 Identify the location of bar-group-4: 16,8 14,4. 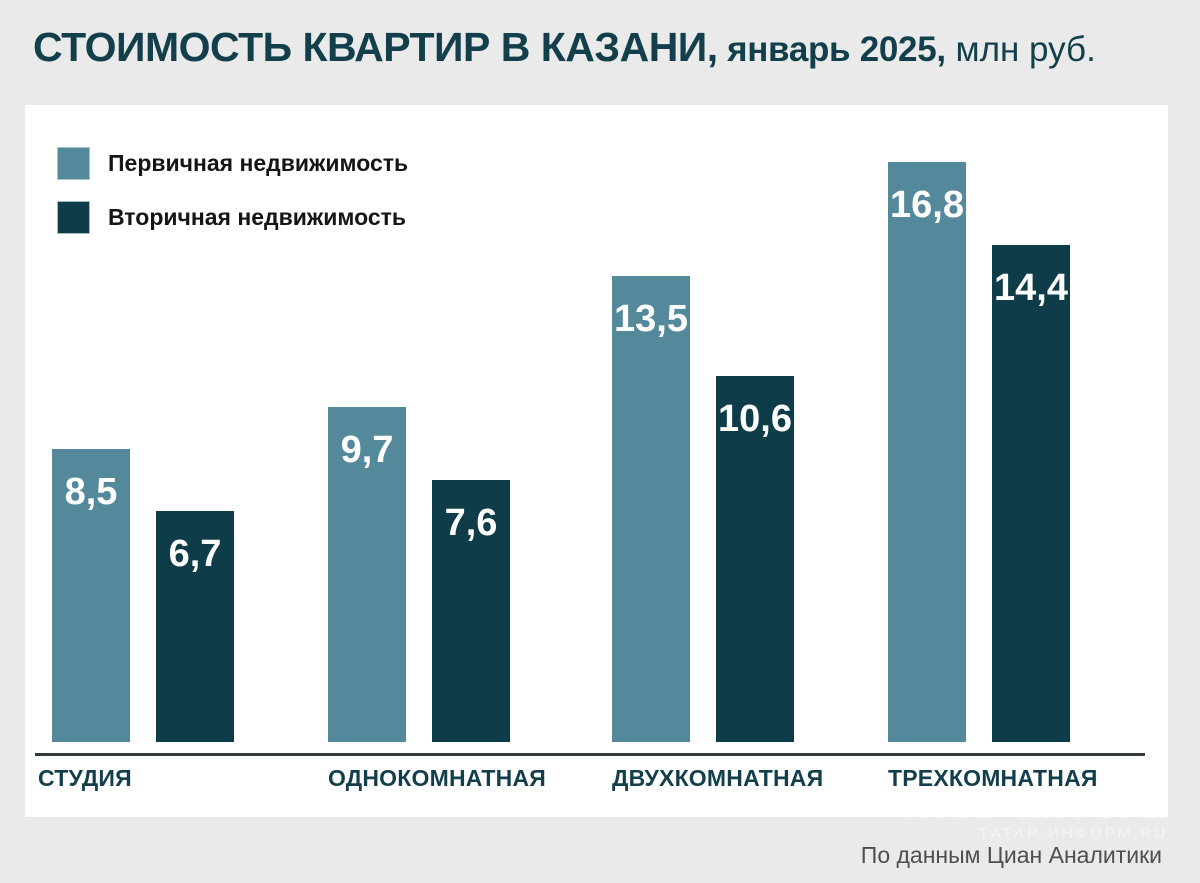
(979, 452).